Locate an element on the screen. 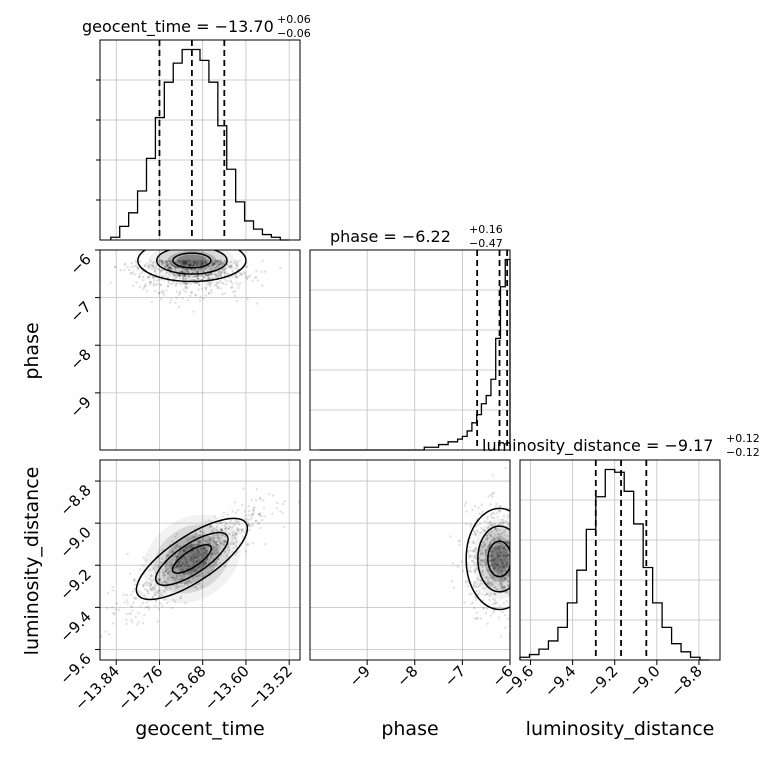 The height and width of the screenshot is (760, 760). density-level is located at coordinates (192, 559).